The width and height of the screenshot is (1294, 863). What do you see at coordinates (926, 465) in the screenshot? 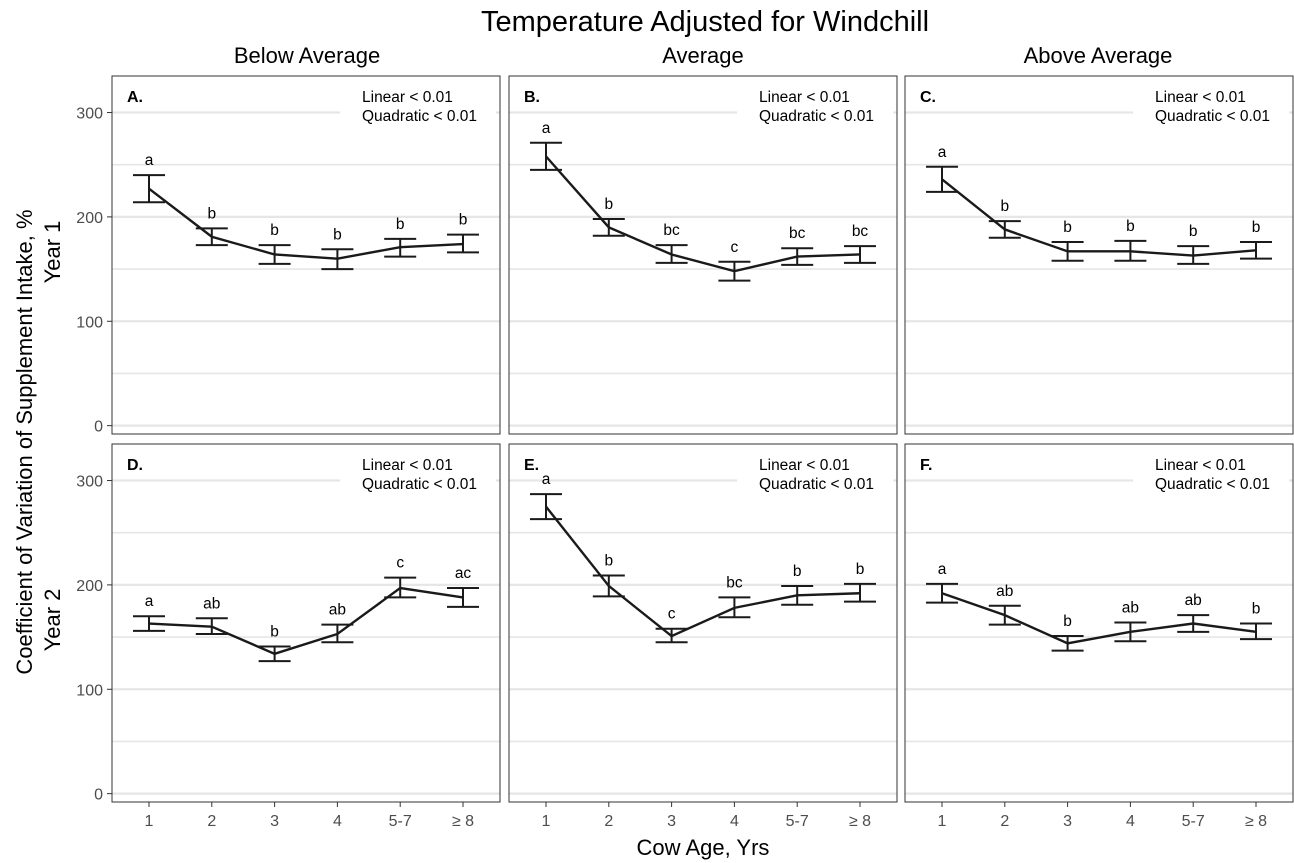
I see `panel-tag: F.` at bounding box center [926, 465].